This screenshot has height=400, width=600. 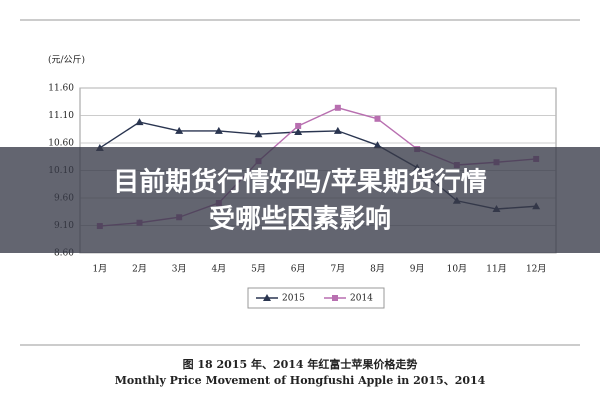 I want to click on legend-label: 2015, so click(x=293, y=299).